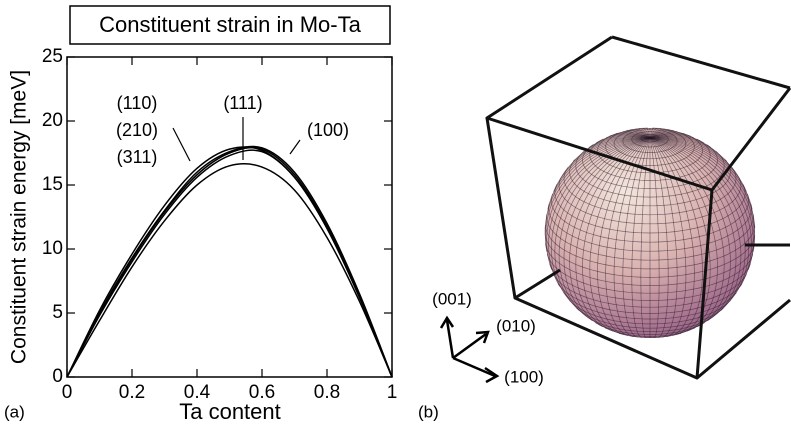 The image size is (791, 426). Describe the element at coordinates (52, 184) in the screenshot. I see `y-tick-label: 15` at that location.